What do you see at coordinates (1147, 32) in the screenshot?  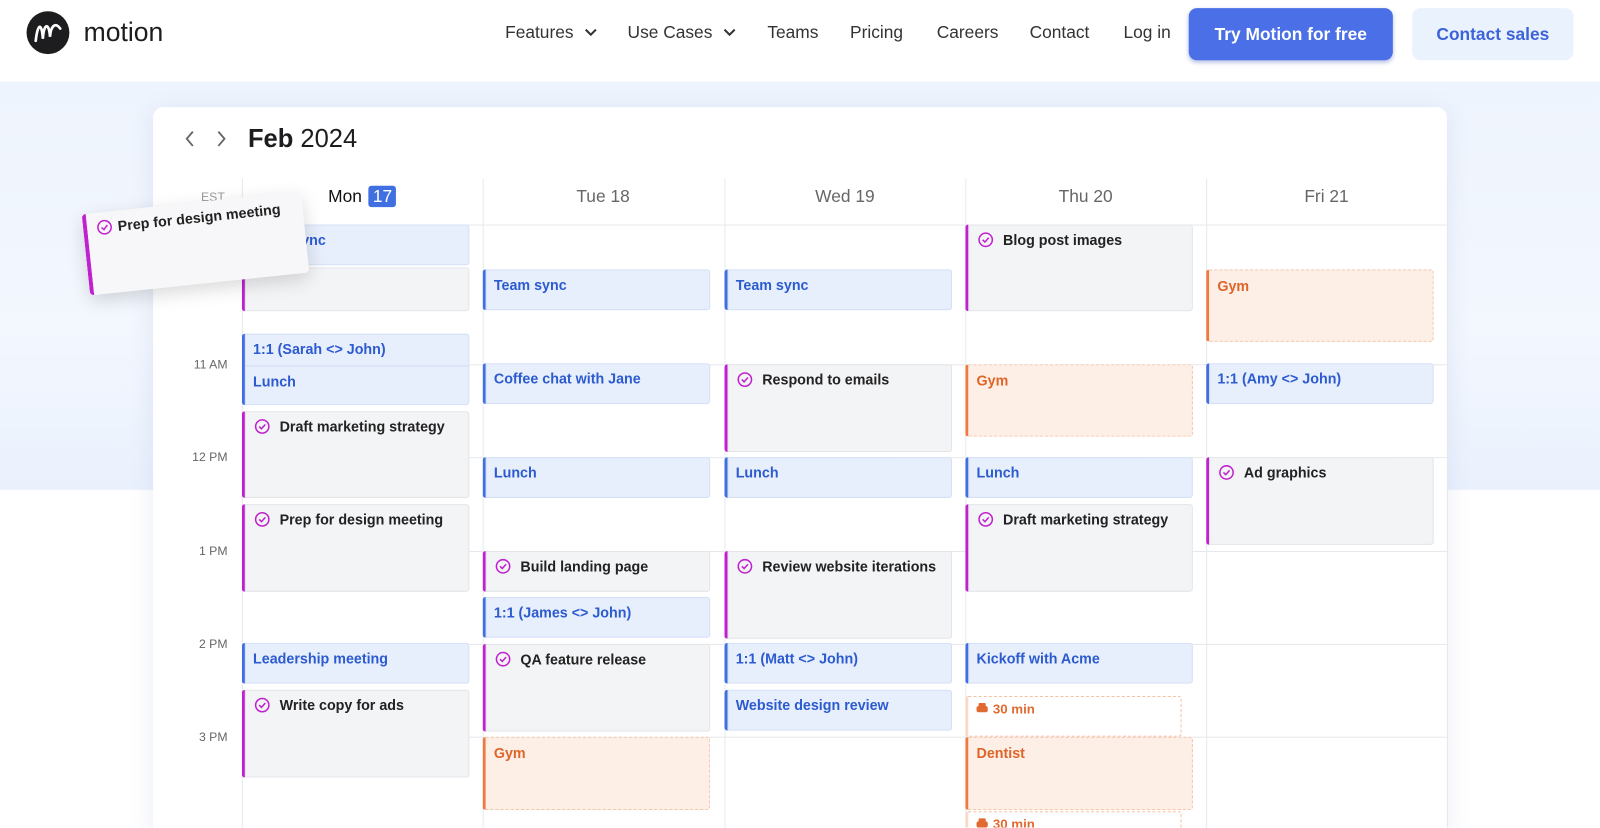 I see `nav-link: Log in` at bounding box center [1147, 32].